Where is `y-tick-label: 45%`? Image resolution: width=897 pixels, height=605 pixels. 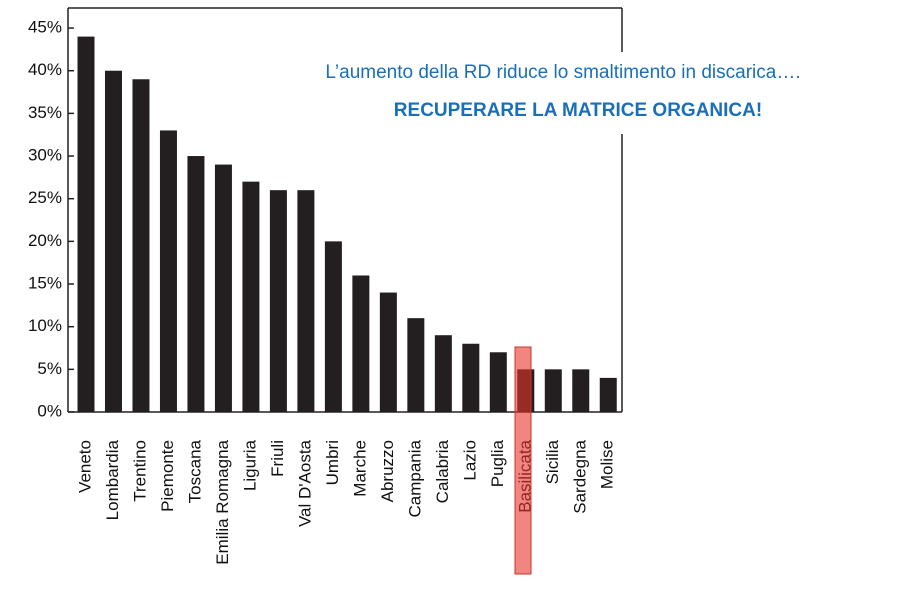
y-tick-label: 45% is located at coordinates (45, 27).